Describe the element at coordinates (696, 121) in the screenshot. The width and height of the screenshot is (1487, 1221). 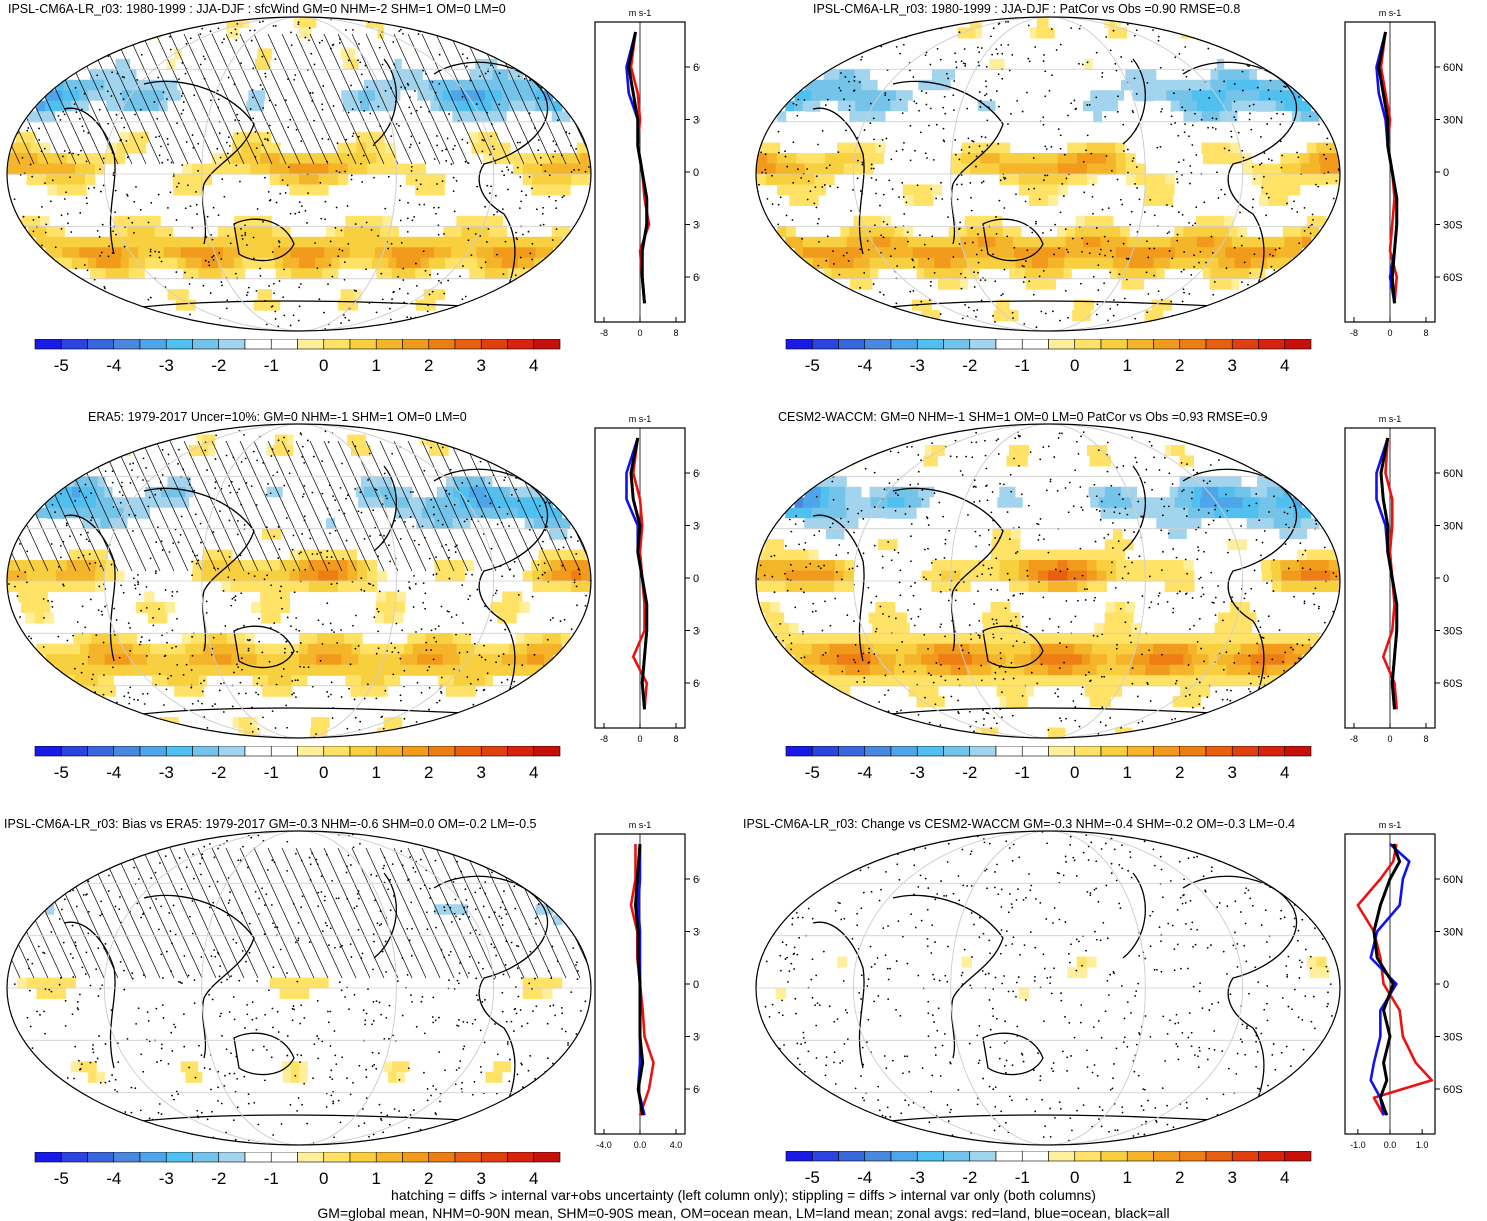
I see `lat-tick-label: 30N` at that location.